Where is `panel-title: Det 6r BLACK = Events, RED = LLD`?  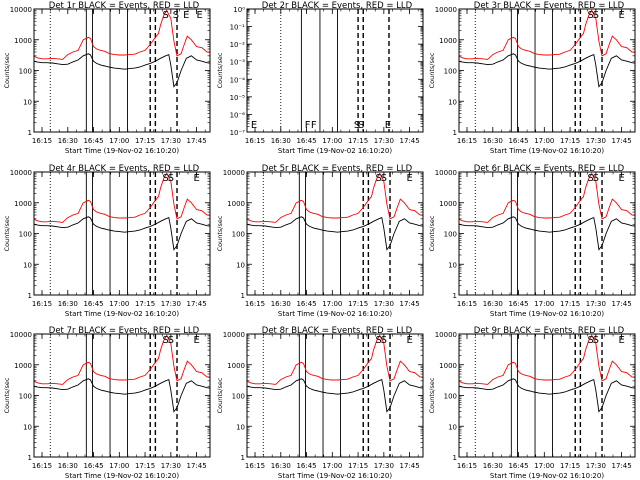 panel-title: Det 6r BLACK = Events, RED = LLD is located at coordinates (549, 169).